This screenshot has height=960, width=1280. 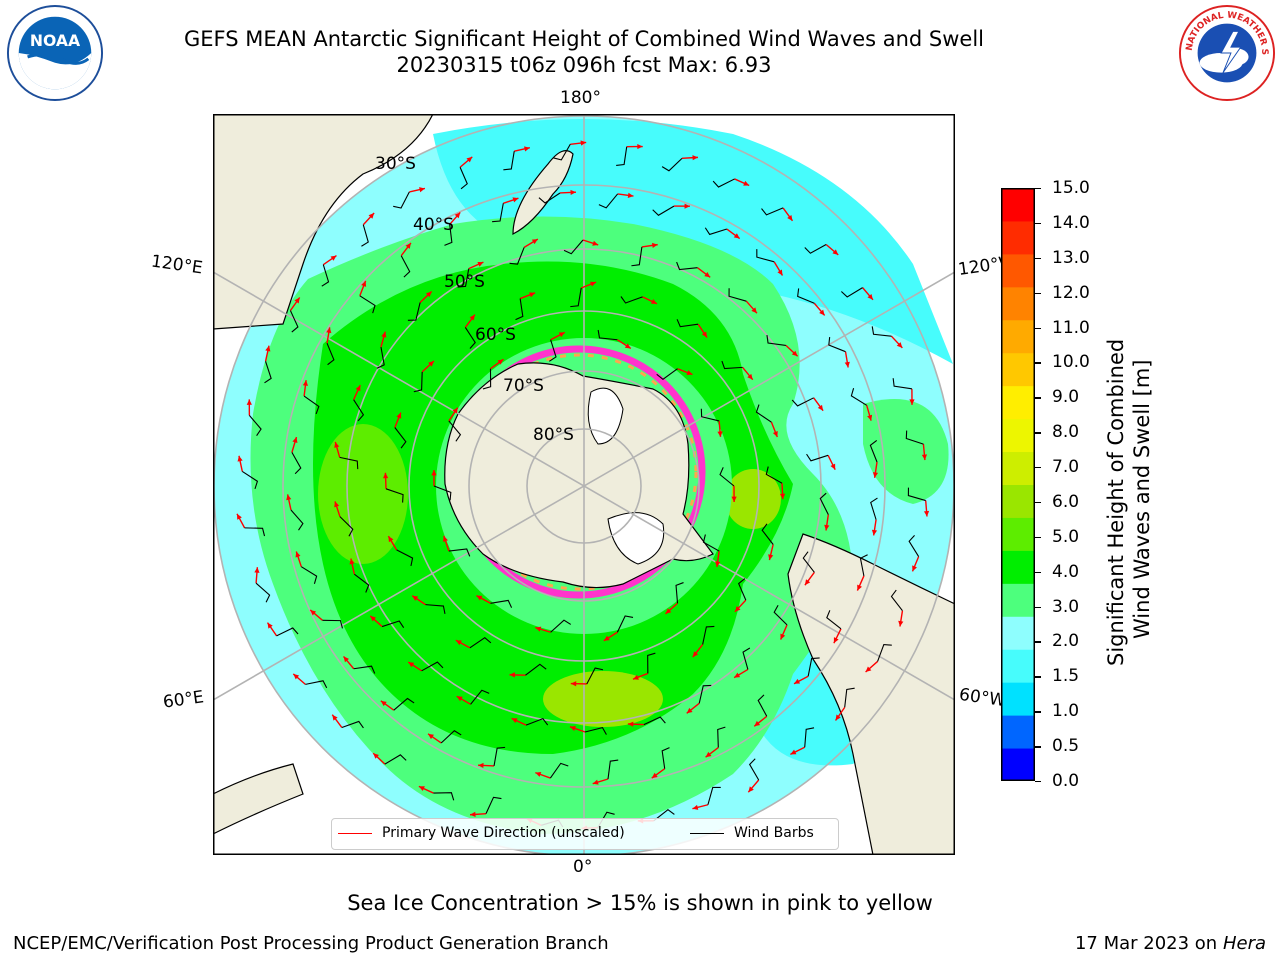 I want to click on legend-item-wind-barbs: Wind Barbs, so click(x=752, y=833).